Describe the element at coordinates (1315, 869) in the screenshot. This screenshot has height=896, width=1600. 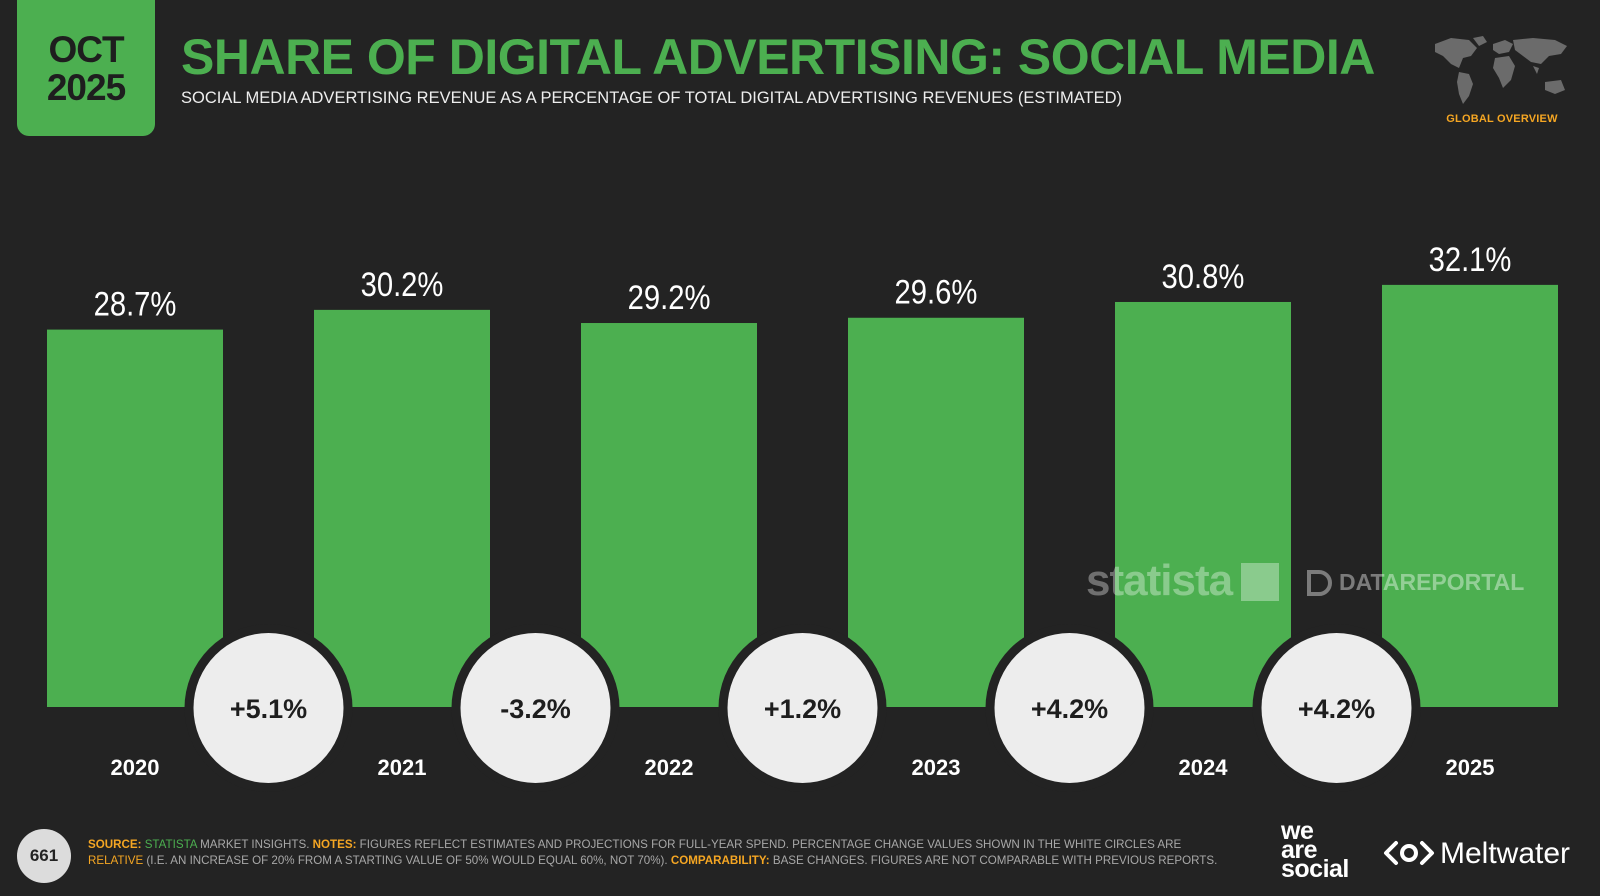
I see `we-are-social-line: social` at that location.